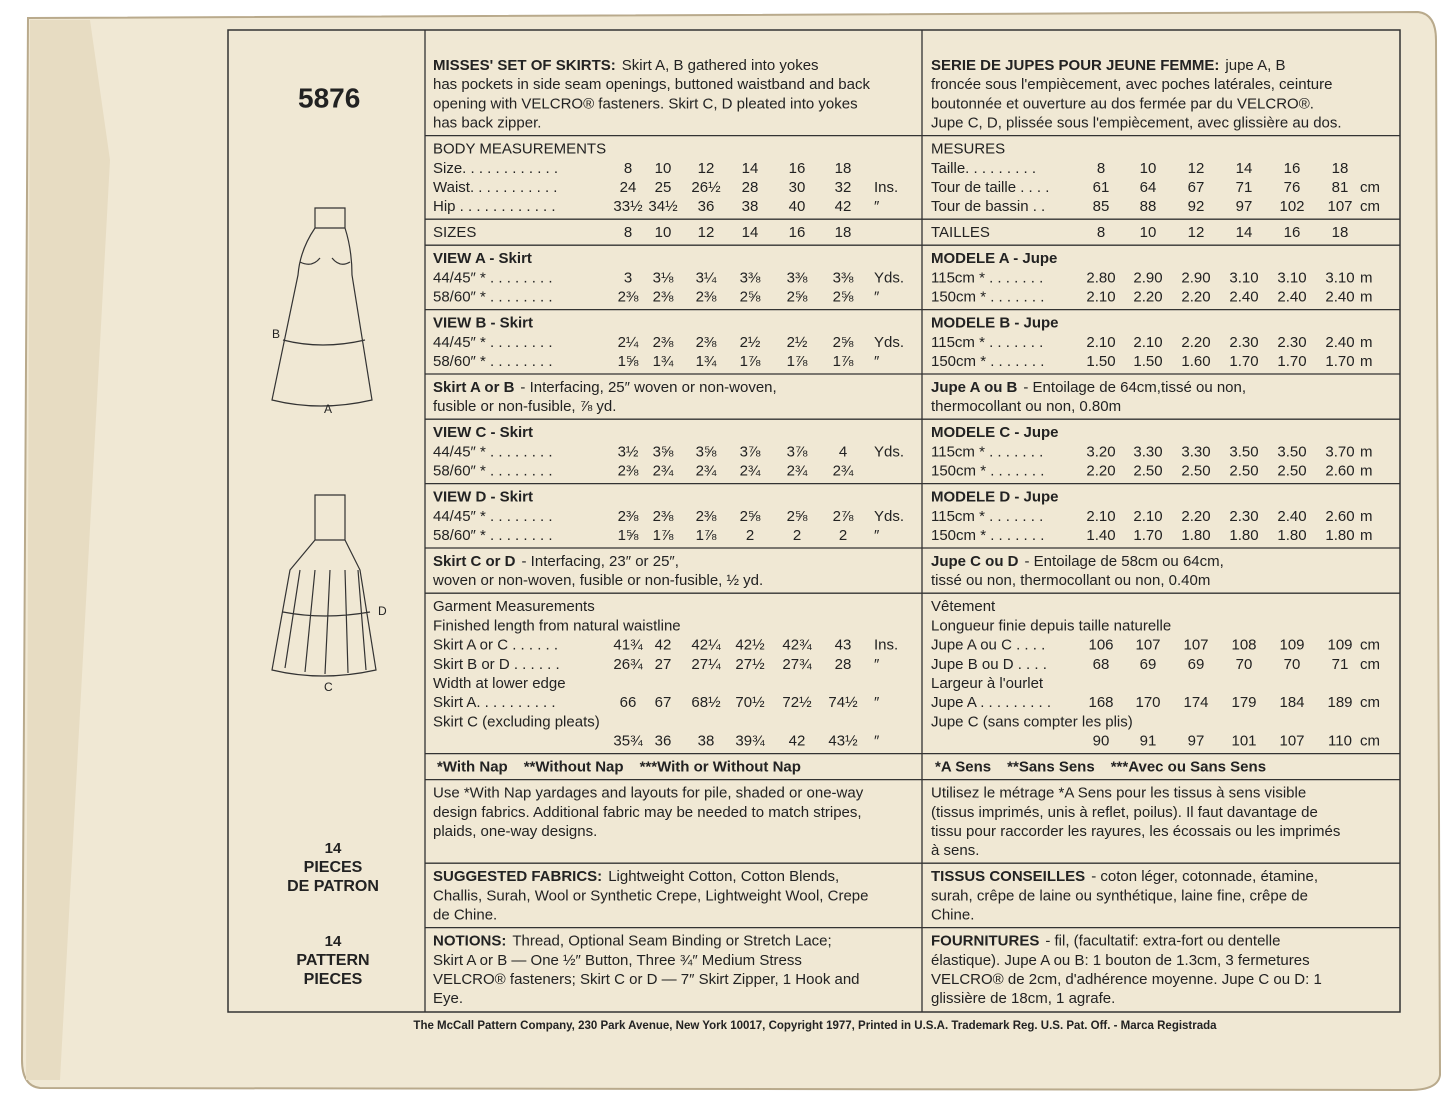 This screenshot has width=1445, height=1097. I want to click on row-label: 150cm * . . . . . . ., so click(987, 361).